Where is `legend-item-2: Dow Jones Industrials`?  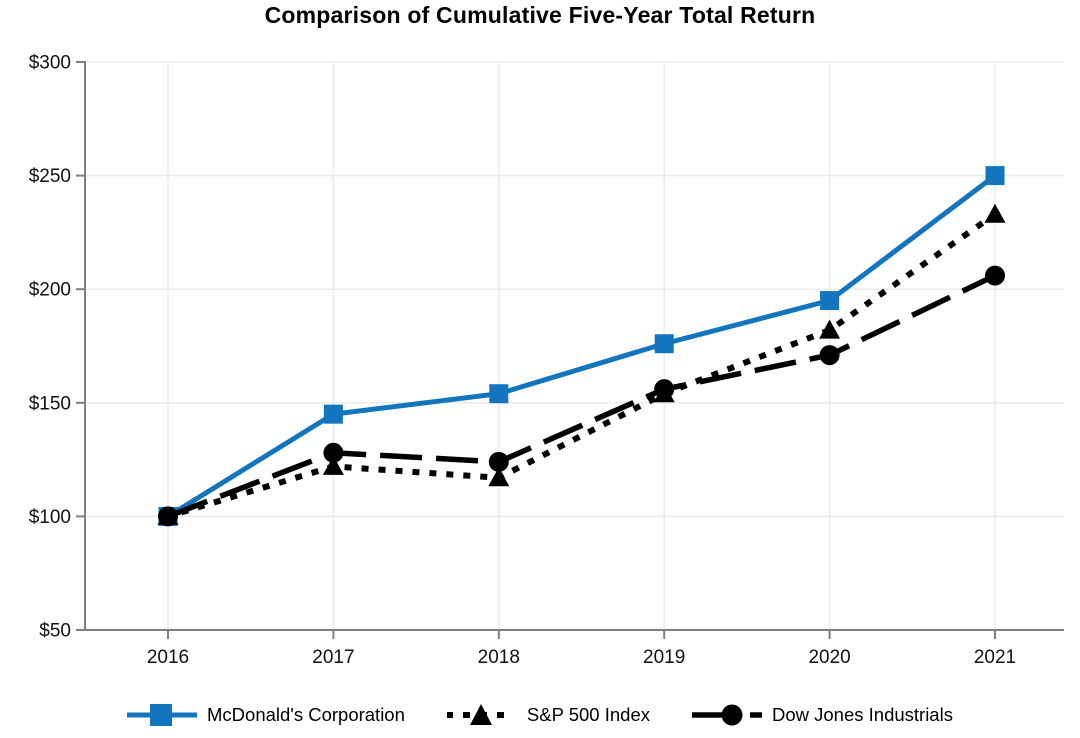 legend-item-2: Dow Jones Industrials is located at coordinates (822, 715).